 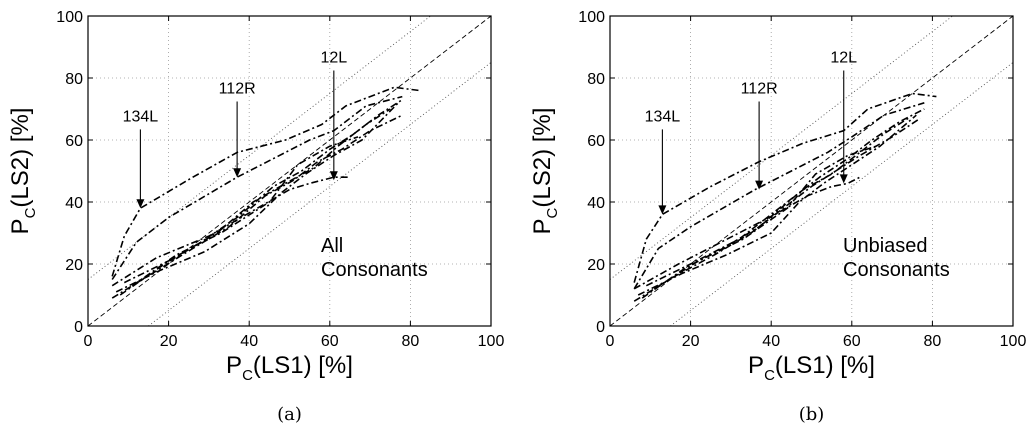 What do you see at coordinates (812, 414) in the screenshot?
I see `panel-caption-b: (b)` at bounding box center [812, 414].